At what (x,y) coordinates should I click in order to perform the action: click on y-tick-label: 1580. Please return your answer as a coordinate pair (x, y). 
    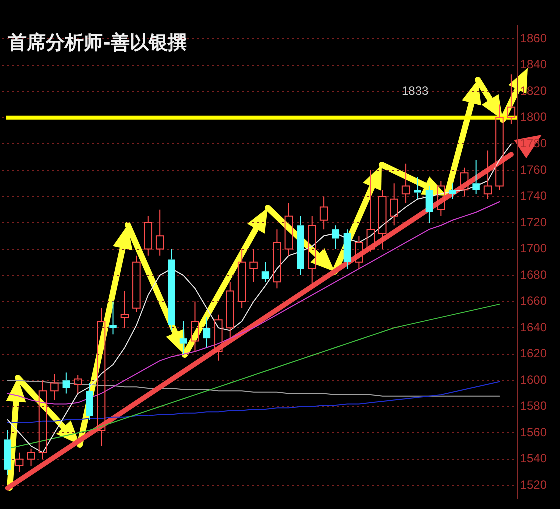
    Looking at the image, I should click on (534, 406).